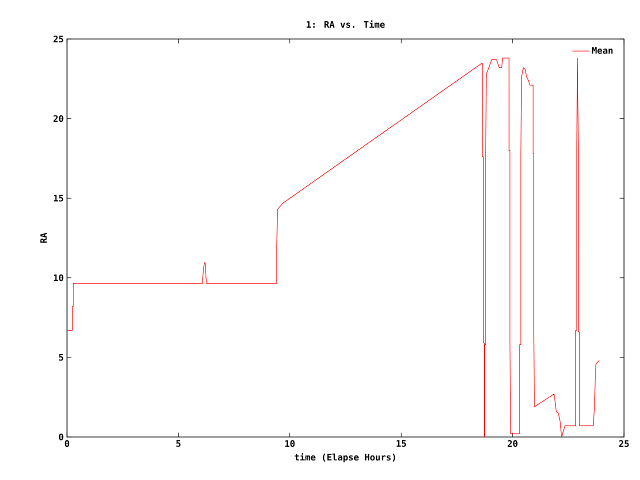 The height and width of the screenshot is (480, 640). Describe the element at coordinates (602, 50) in the screenshot. I see `legend-label: Mean` at that location.